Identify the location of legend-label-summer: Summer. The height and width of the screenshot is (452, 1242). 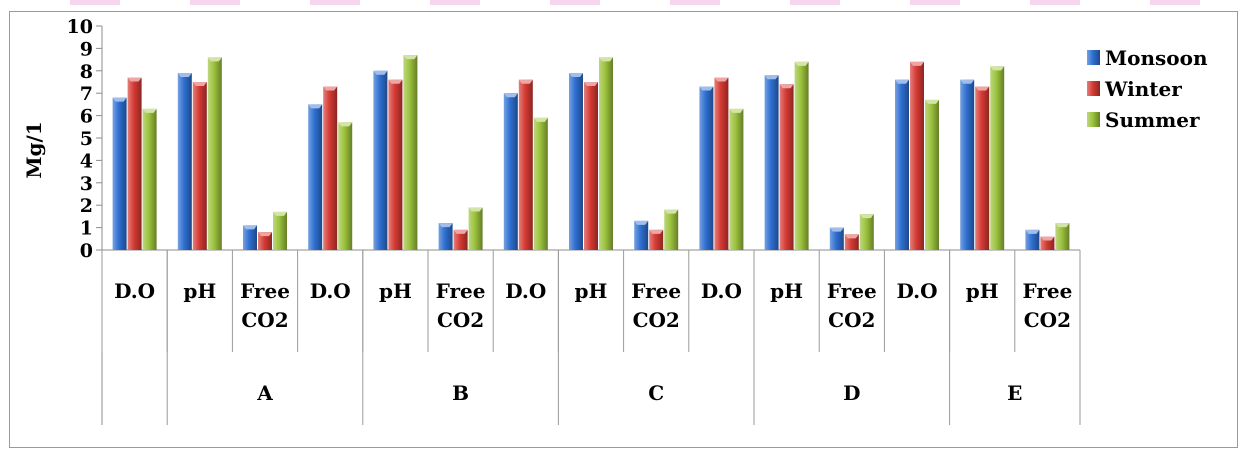
(1152, 120).